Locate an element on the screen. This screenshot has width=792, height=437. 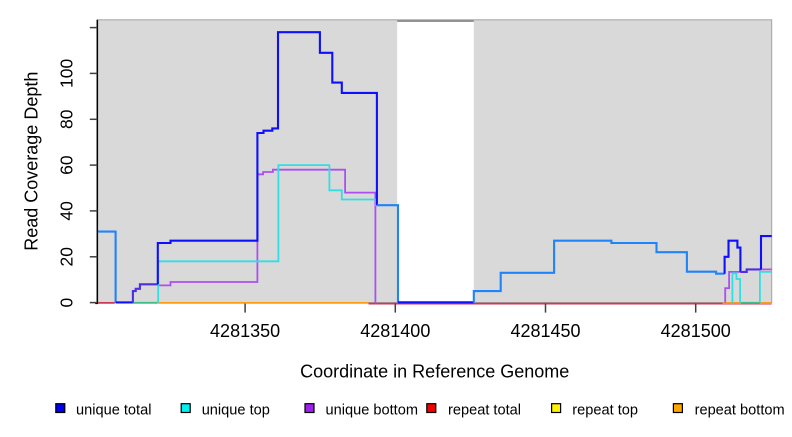
svg-text: repeat total is located at coordinates (484, 410).